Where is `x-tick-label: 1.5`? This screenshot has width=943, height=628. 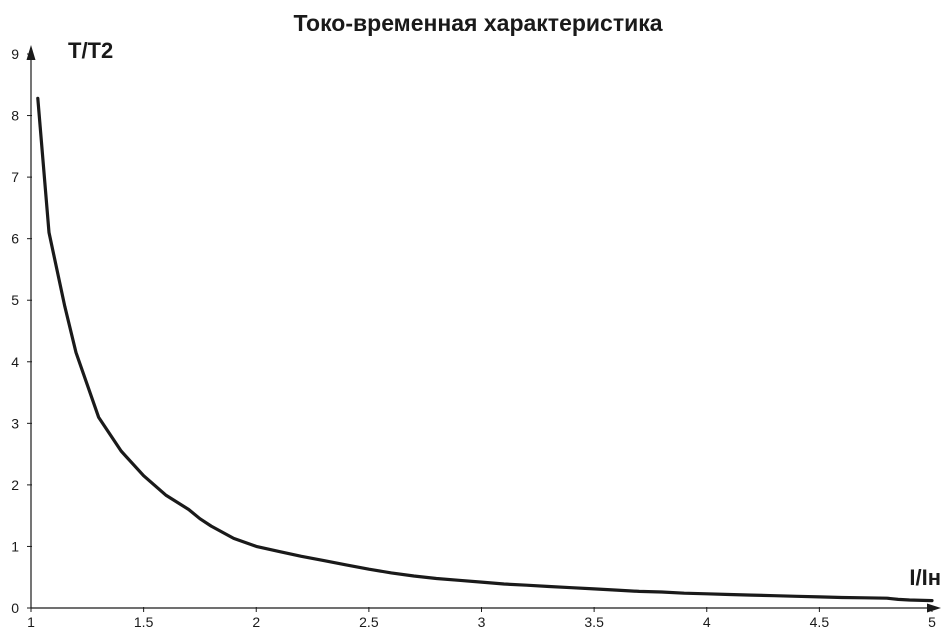
x-tick-label: 1.5 is located at coordinates (144, 621).